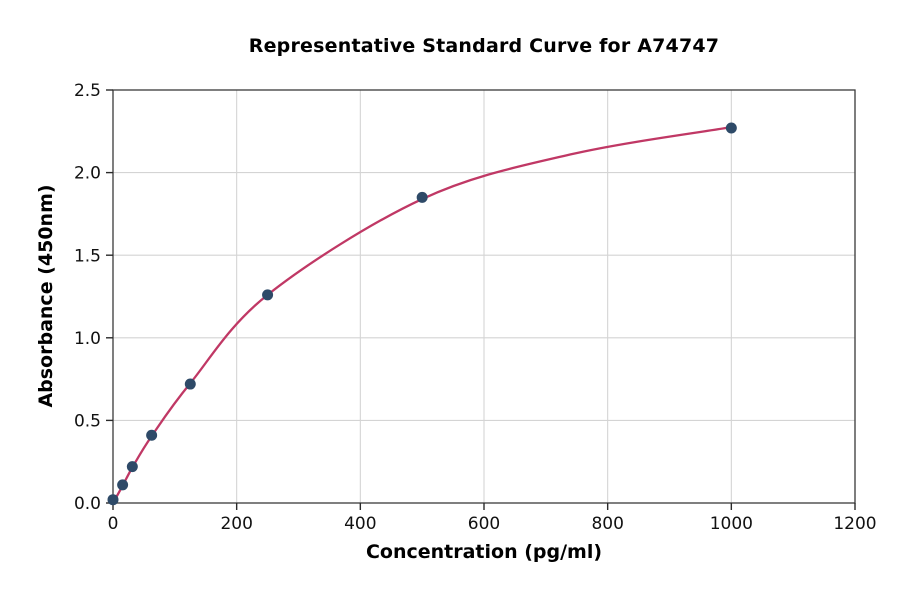  What do you see at coordinates (87, 504) in the screenshot?
I see `y-tick-label: 0.0` at bounding box center [87, 504].